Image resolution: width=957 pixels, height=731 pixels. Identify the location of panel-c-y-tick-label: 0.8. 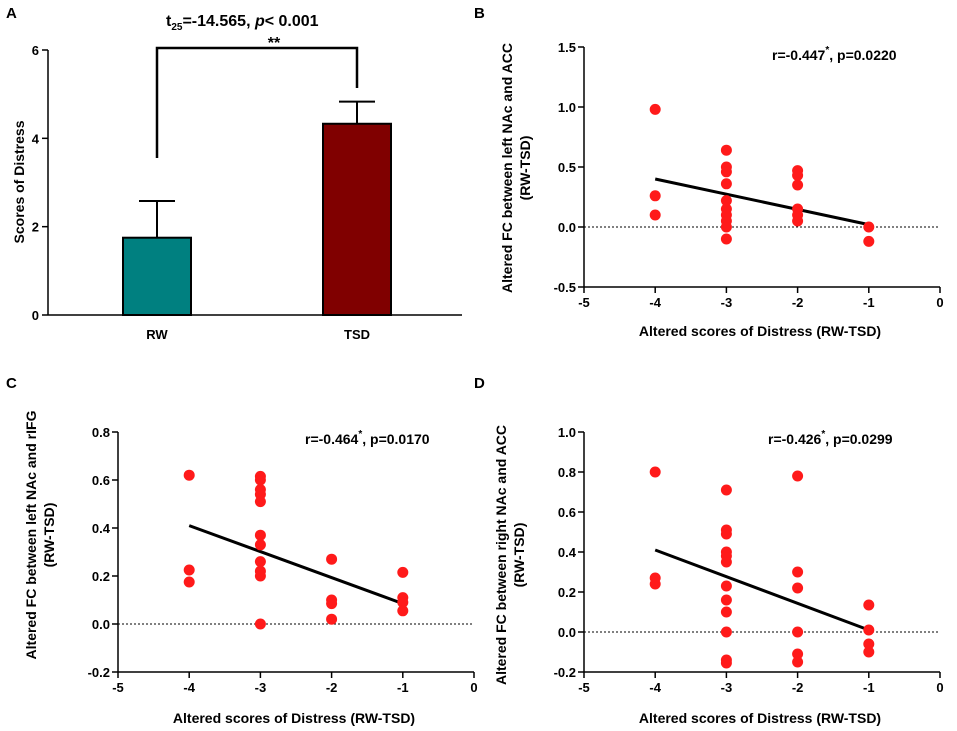
(101, 432).